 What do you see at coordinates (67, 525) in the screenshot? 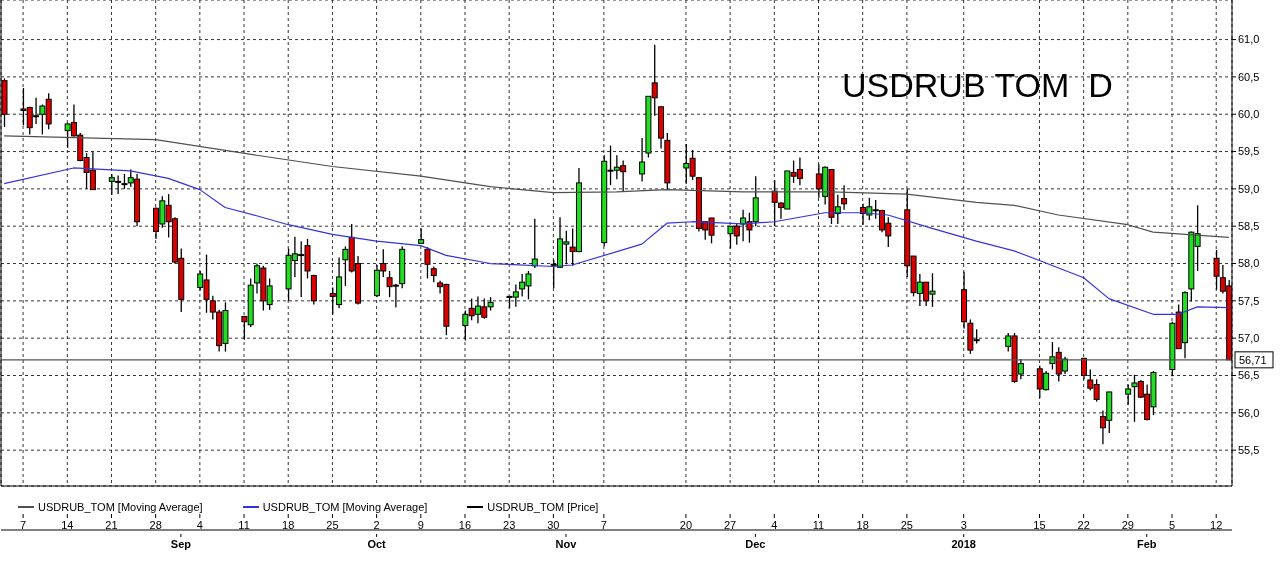
I see `x-tick-label: 14` at bounding box center [67, 525].